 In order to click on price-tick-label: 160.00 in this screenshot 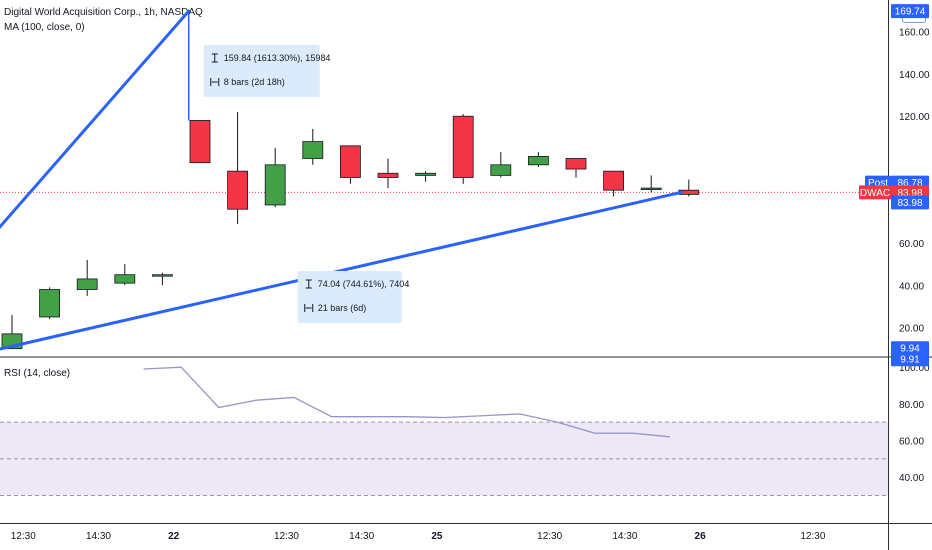, I will do `click(914, 33)`.